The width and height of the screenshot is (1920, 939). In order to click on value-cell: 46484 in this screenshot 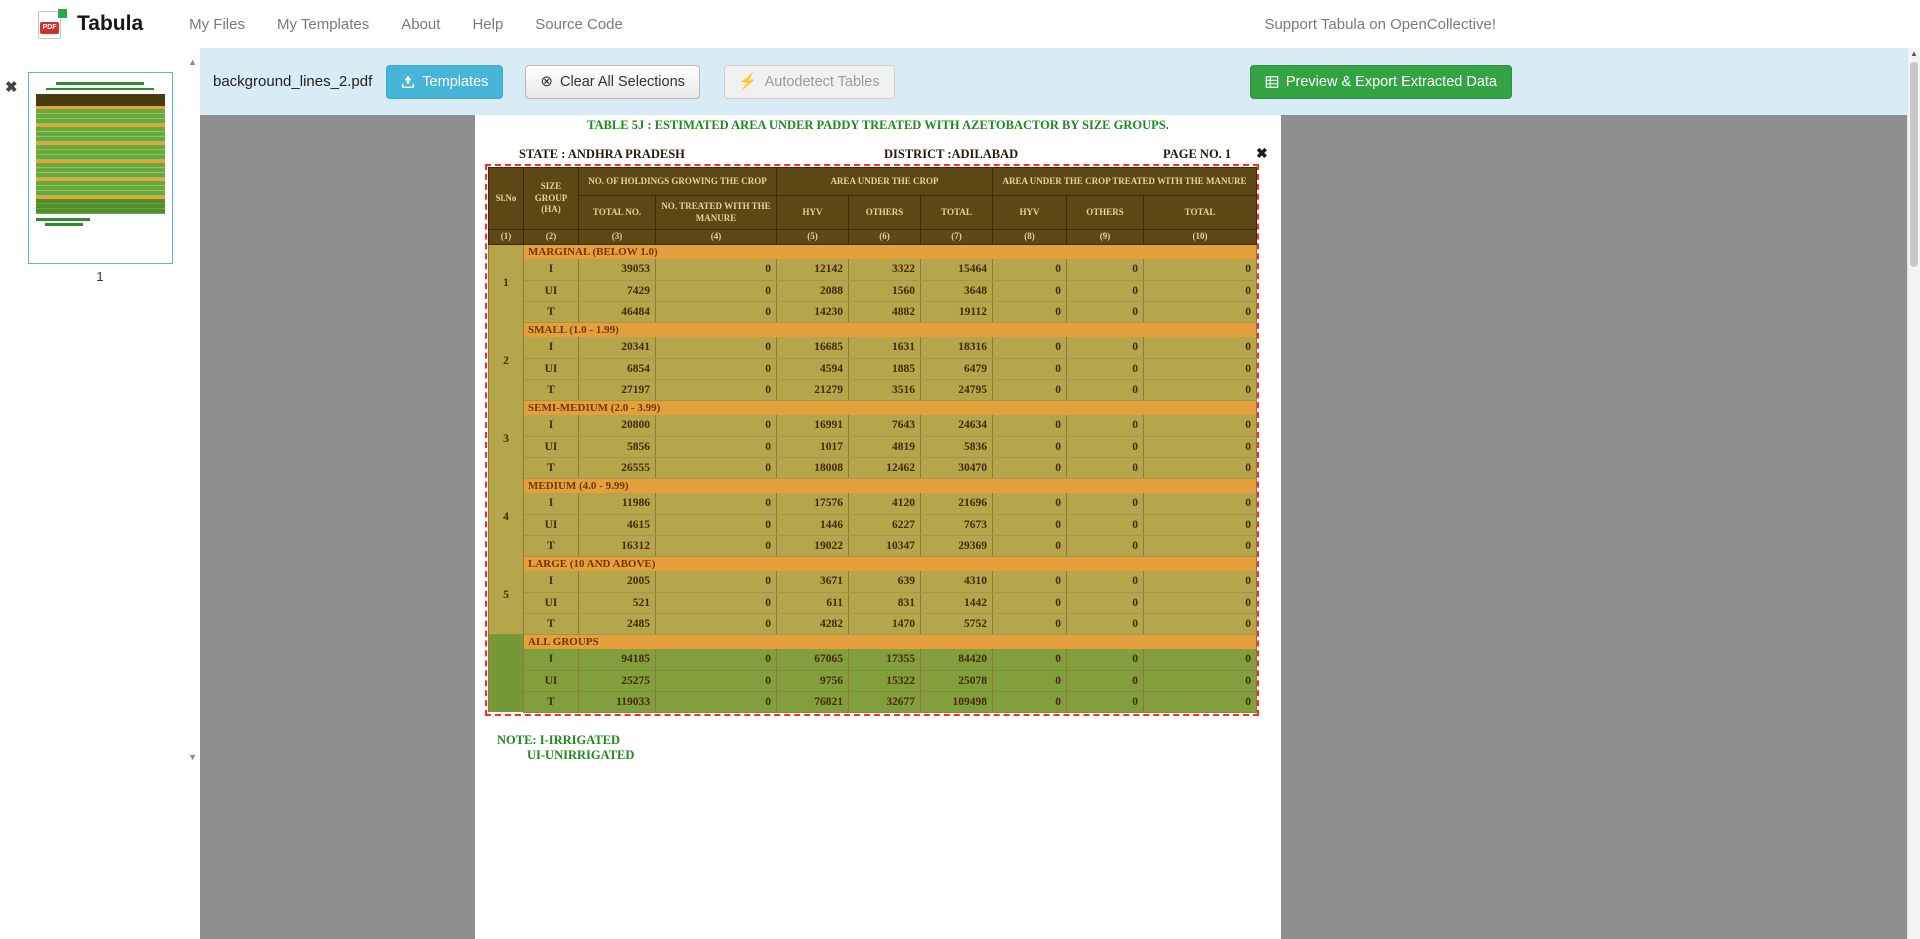, I will do `click(617, 312)`.